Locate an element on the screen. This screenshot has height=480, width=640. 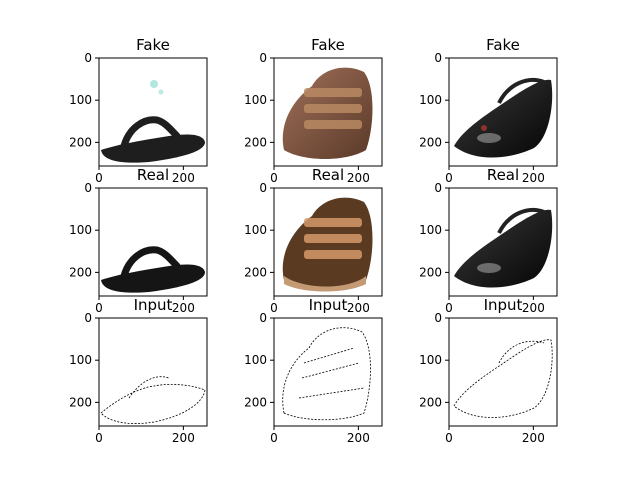
panel-fake-1: Fake 0 200 0 100 200 is located at coordinates (138, 110).